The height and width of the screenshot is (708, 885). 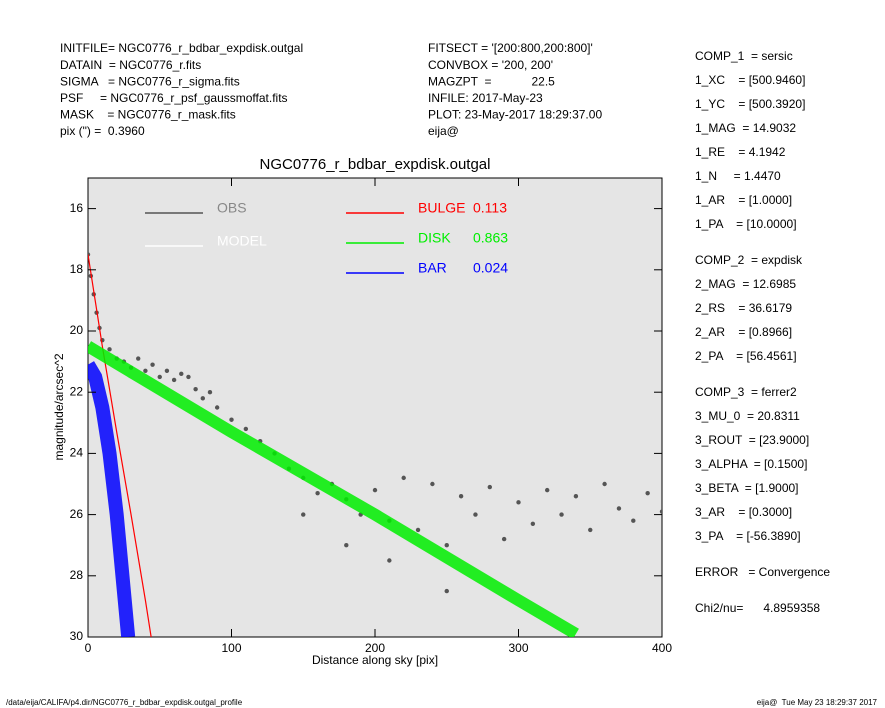 What do you see at coordinates (375, 660) in the screenshot?
I see `x-axis-label: Distance along sky [pix]` at bounding box center [375, 660].